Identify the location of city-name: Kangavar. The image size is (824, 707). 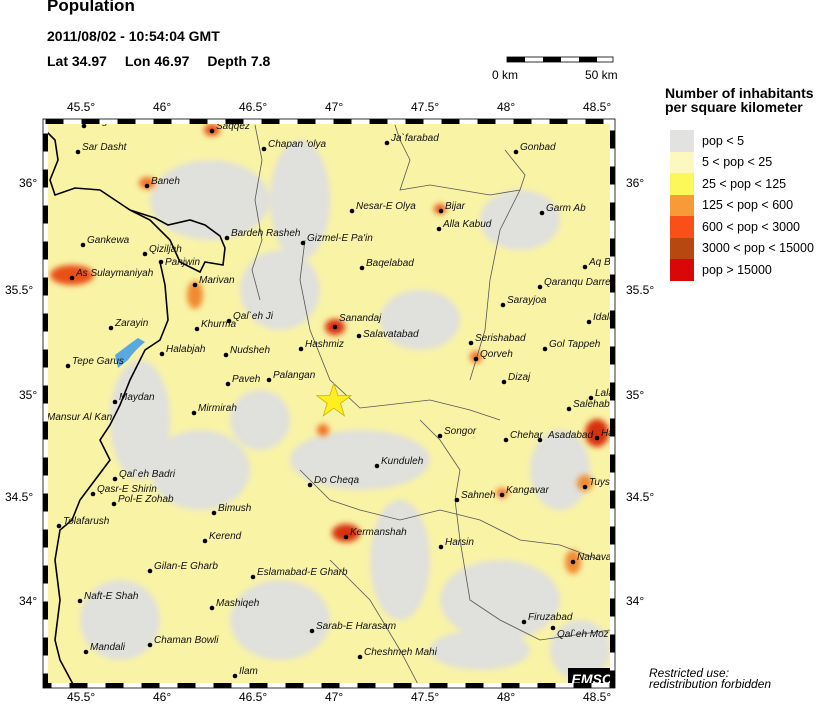
(527, 490).